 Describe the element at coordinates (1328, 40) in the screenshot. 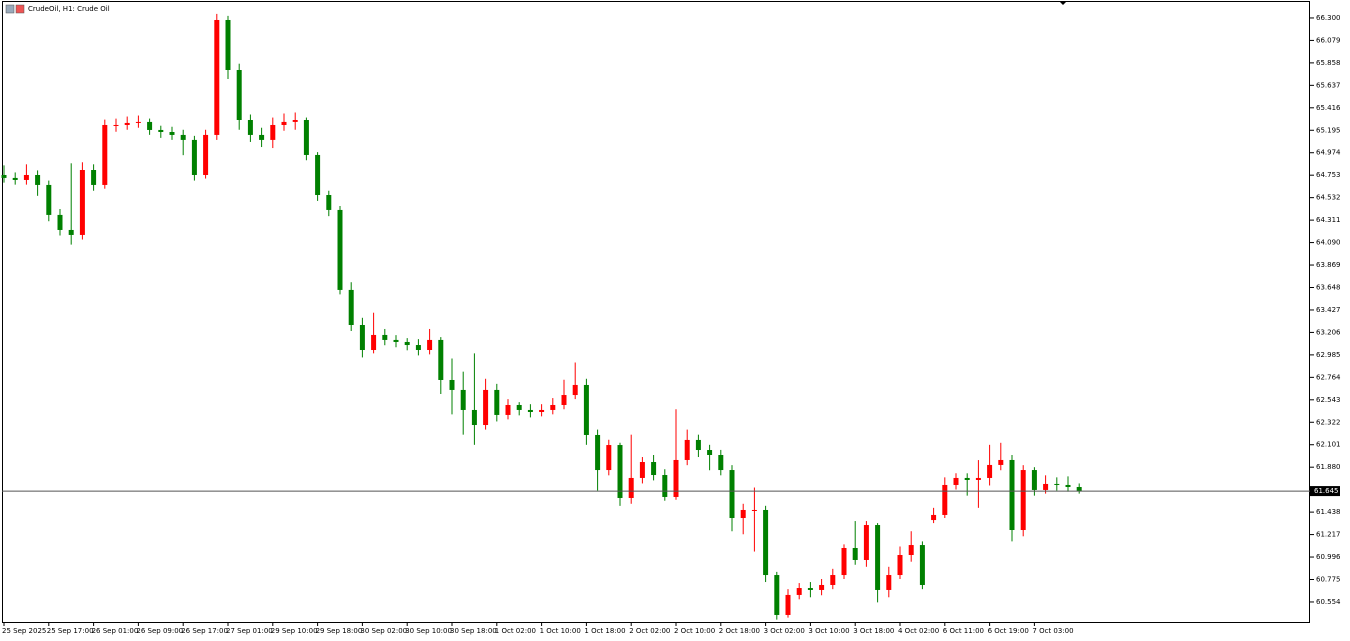

I see `y-tick-label: 66.079` at that location.